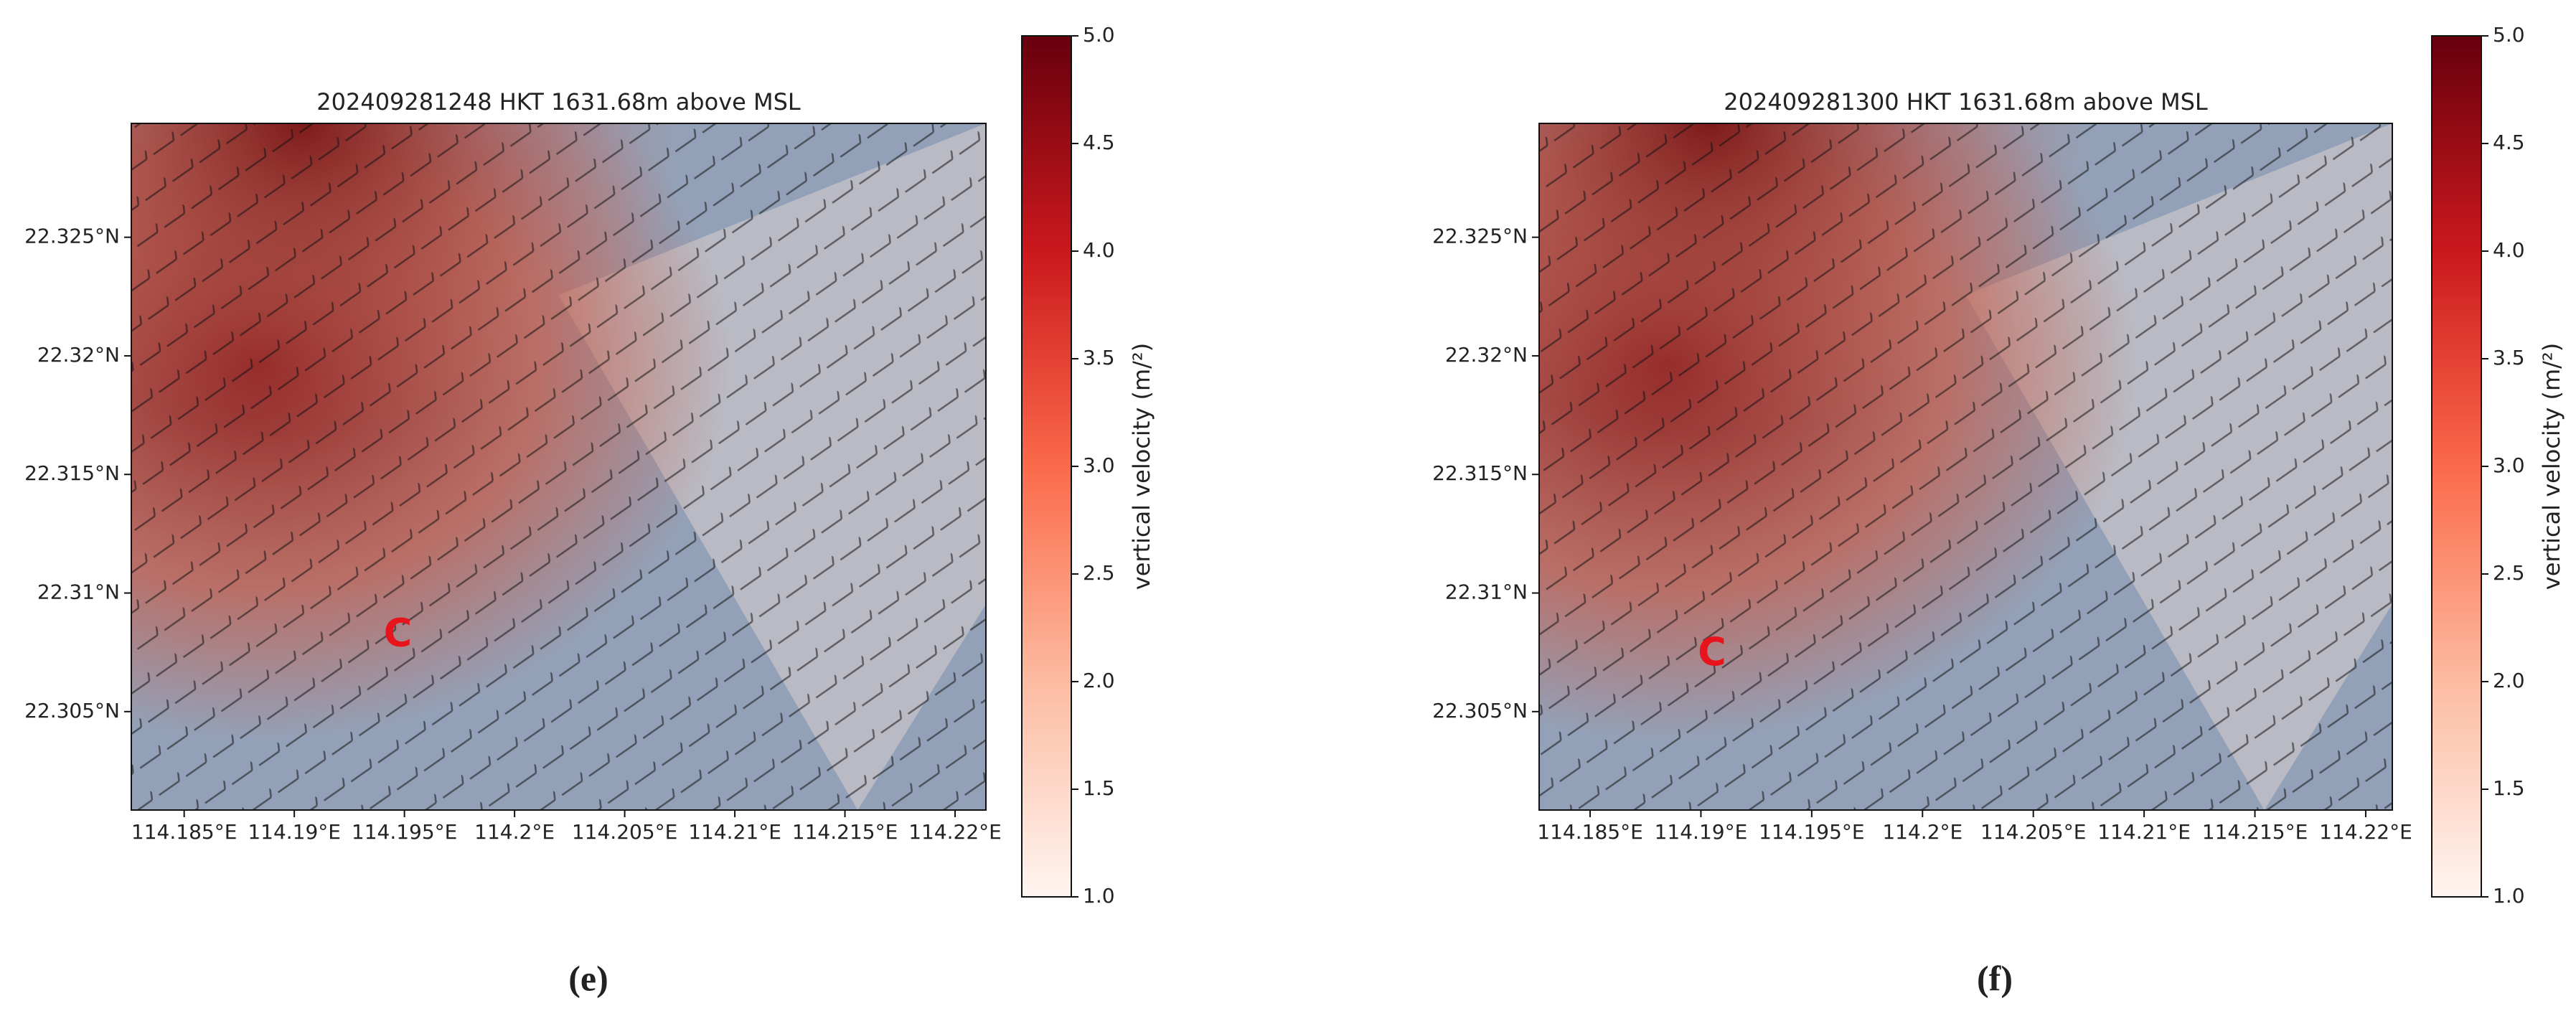 Image resolution: width=2576 pixels, height=1026 pixels. Describe the element at coordinates (558, 102) in the screenshot. I see `map-title: 202409281248 HKT 1631.68m above MSL` at that location.